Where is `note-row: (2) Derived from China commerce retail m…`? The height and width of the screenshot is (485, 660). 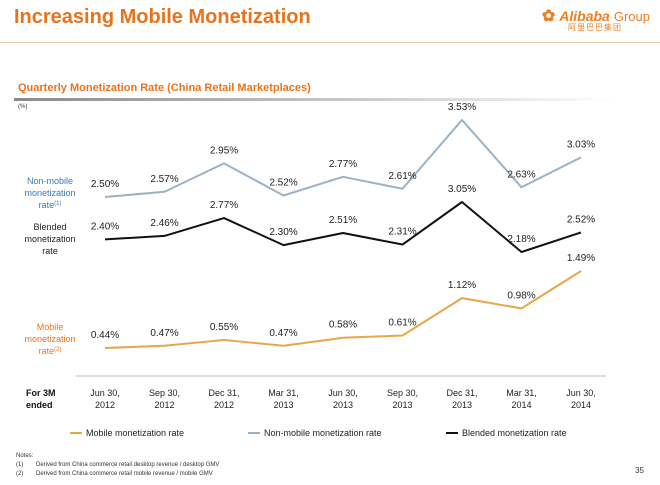
note-row: (2) Derived from China commerce retail m… is located at coordinates (117, 474).